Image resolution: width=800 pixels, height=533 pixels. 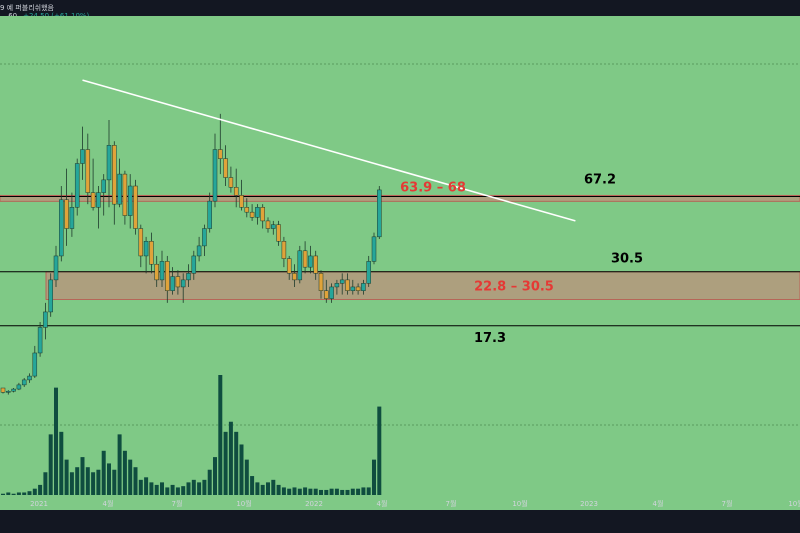 What do you see at coordinates (400, 10) in the screenshot?
I see `header-bar: 9 예 퍼블리쉬했음 .60+24.50 (+61.10%)` at bounding box center [400, 10].